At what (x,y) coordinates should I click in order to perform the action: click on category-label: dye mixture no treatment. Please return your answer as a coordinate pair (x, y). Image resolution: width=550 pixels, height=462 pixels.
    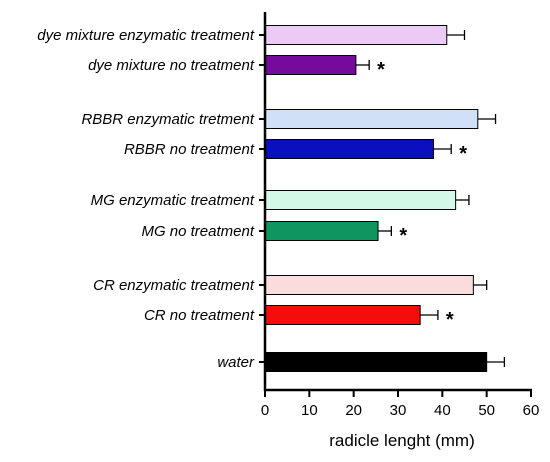
    Looking at the image, I should click on (171, 65).